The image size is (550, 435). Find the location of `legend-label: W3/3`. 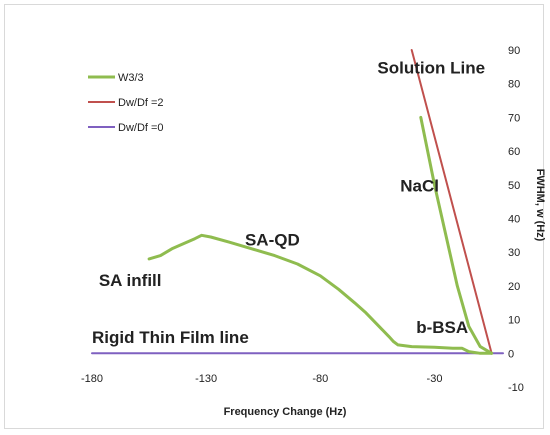

legend-label: W3/3 is located at coordinates (131, 78).